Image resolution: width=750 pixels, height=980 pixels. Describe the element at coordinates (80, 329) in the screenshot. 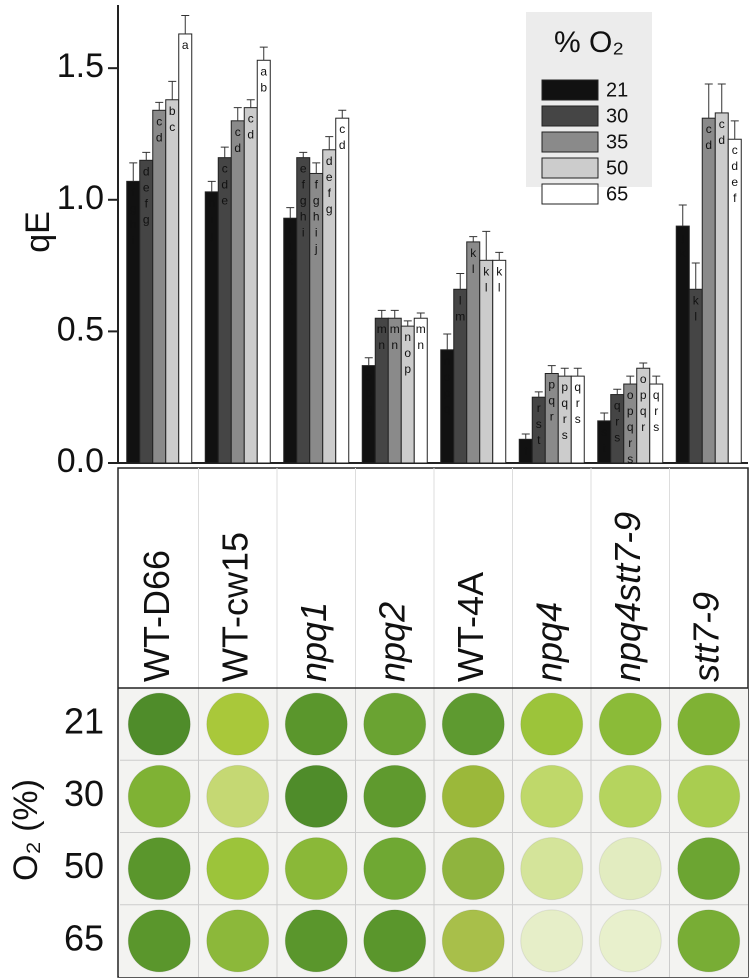

I see `y-tick-label: 0.5` at that location.